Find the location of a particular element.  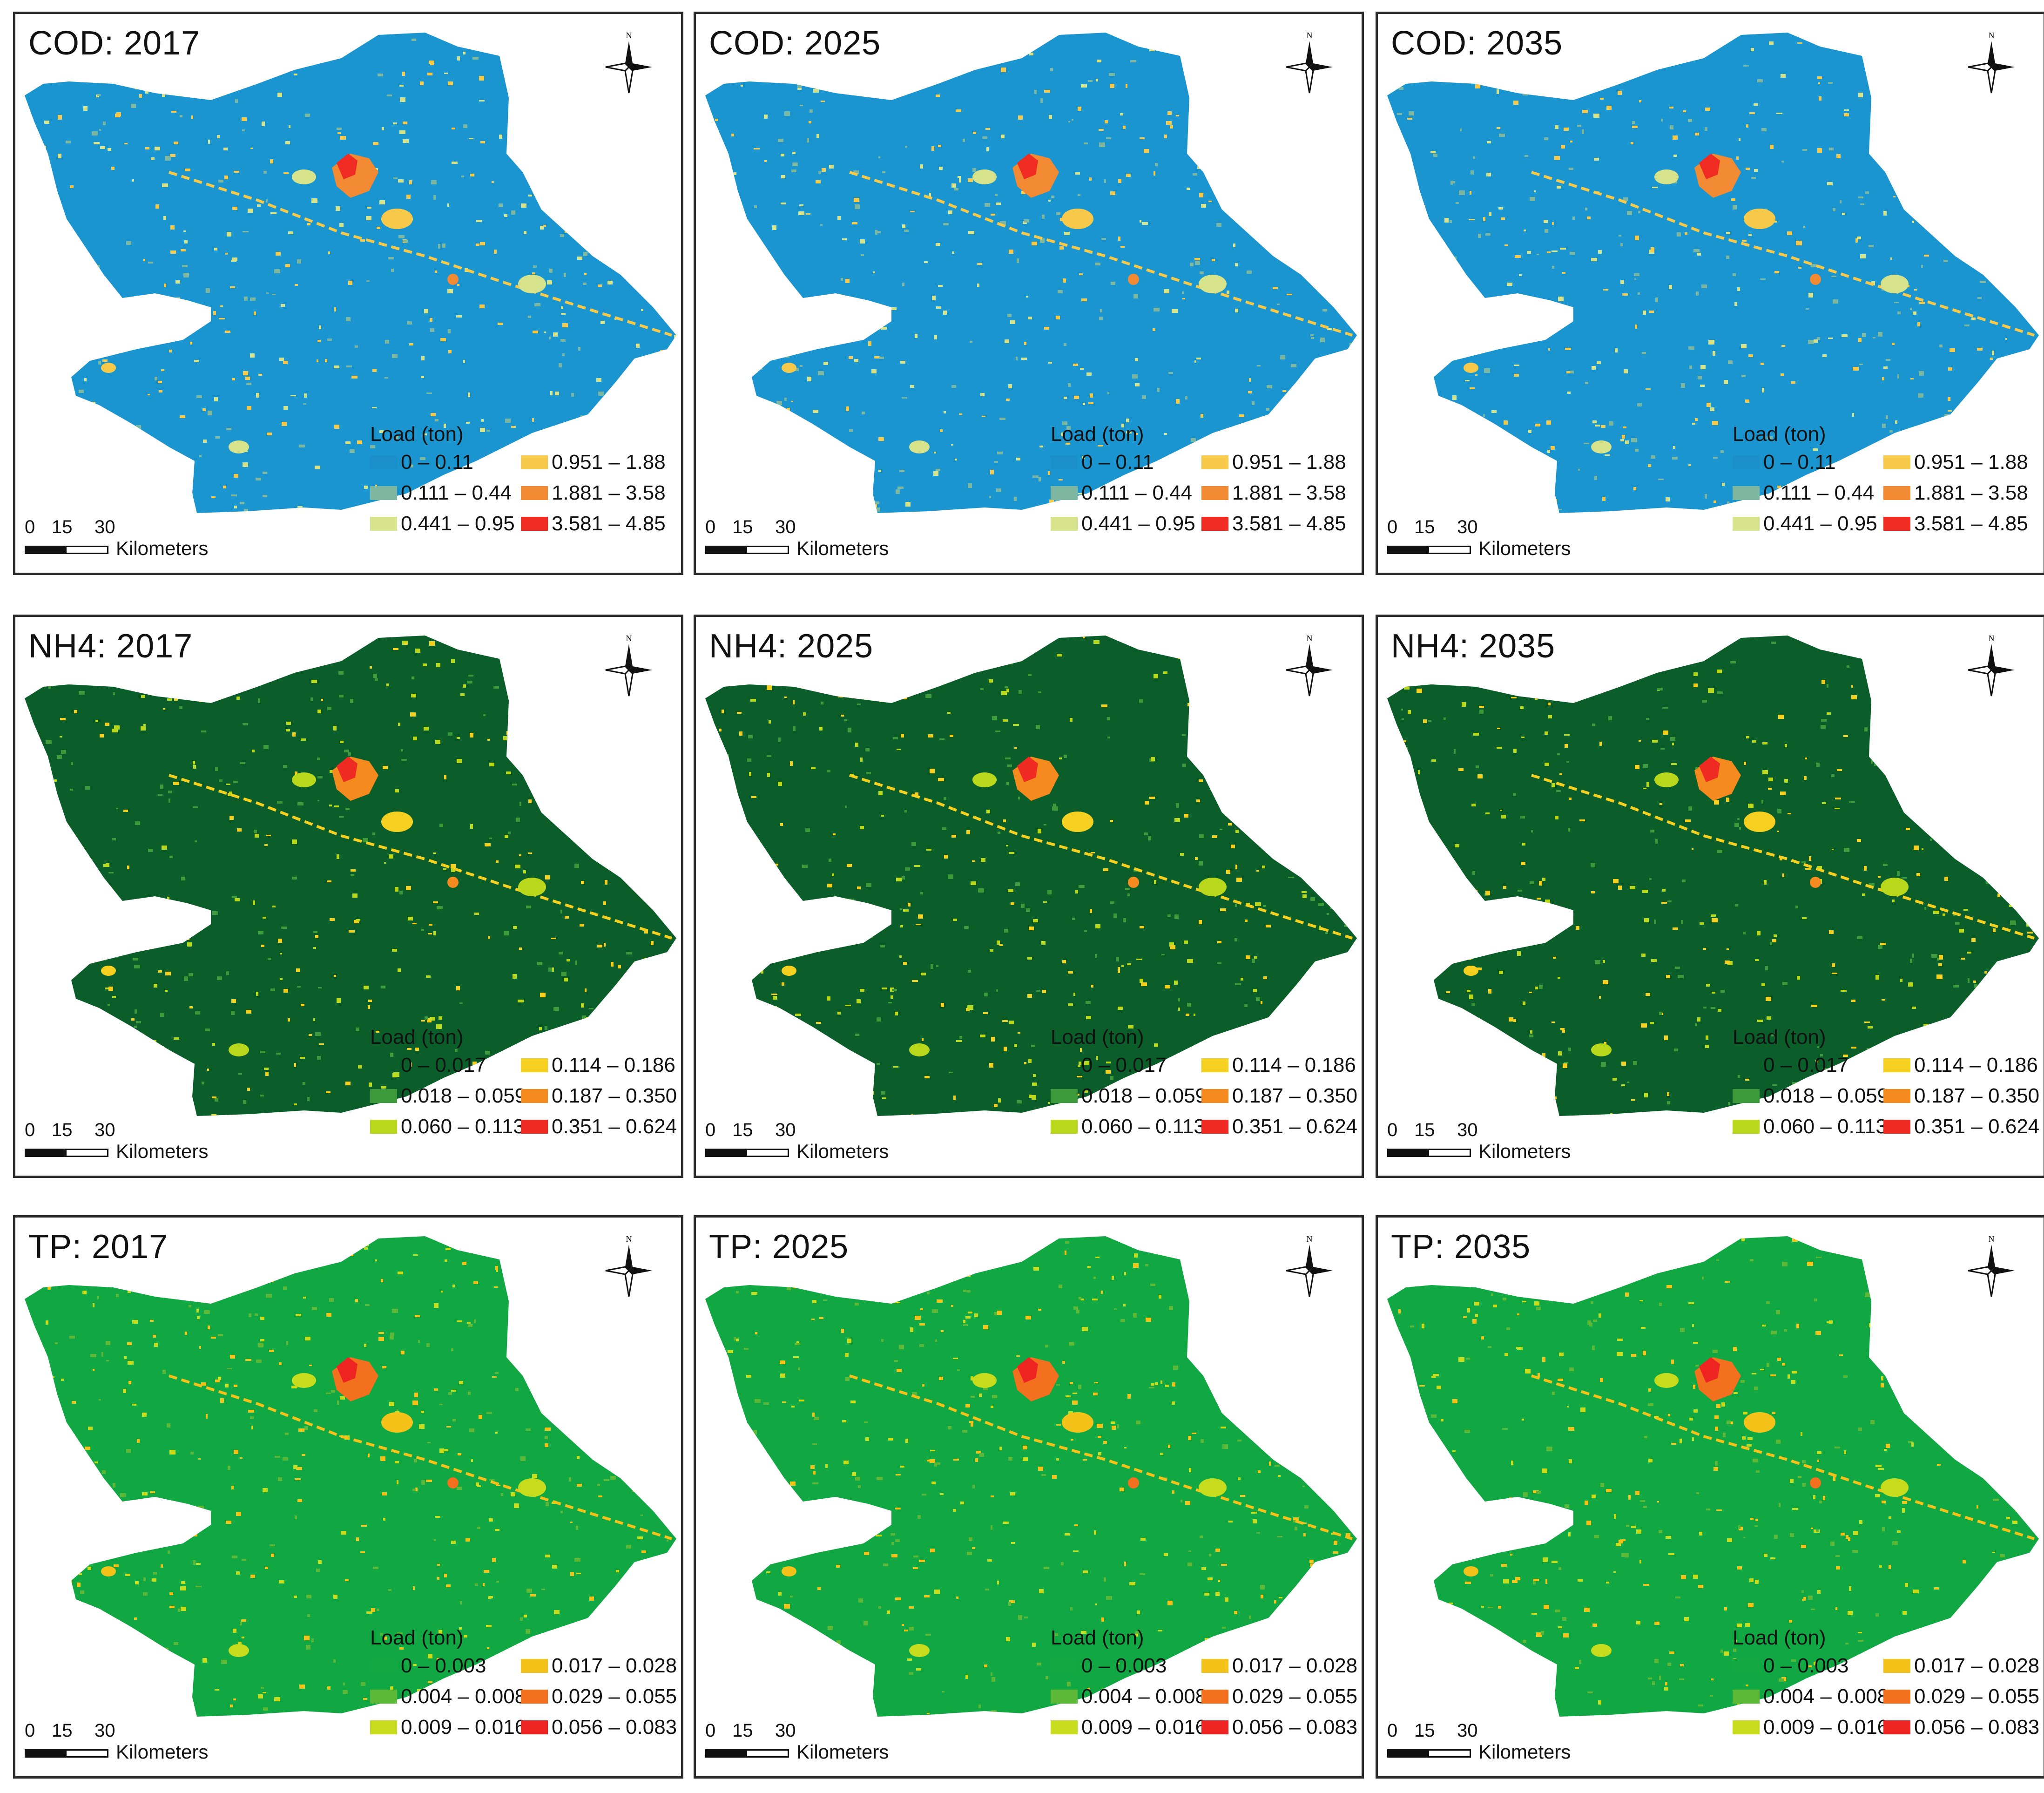

legend-item: 0.017 – 0.028 is located at coordinates (599, 1666).